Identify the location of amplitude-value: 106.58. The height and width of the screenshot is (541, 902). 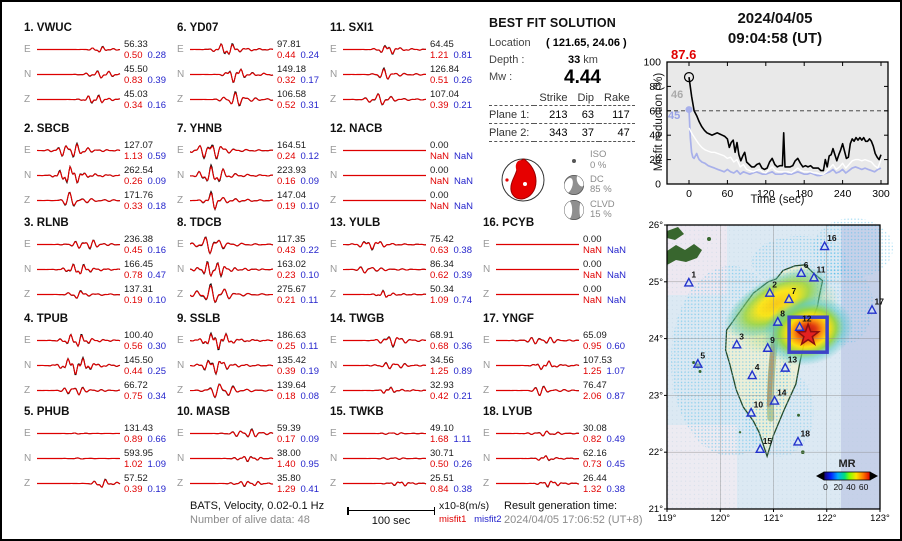
(292, 94).